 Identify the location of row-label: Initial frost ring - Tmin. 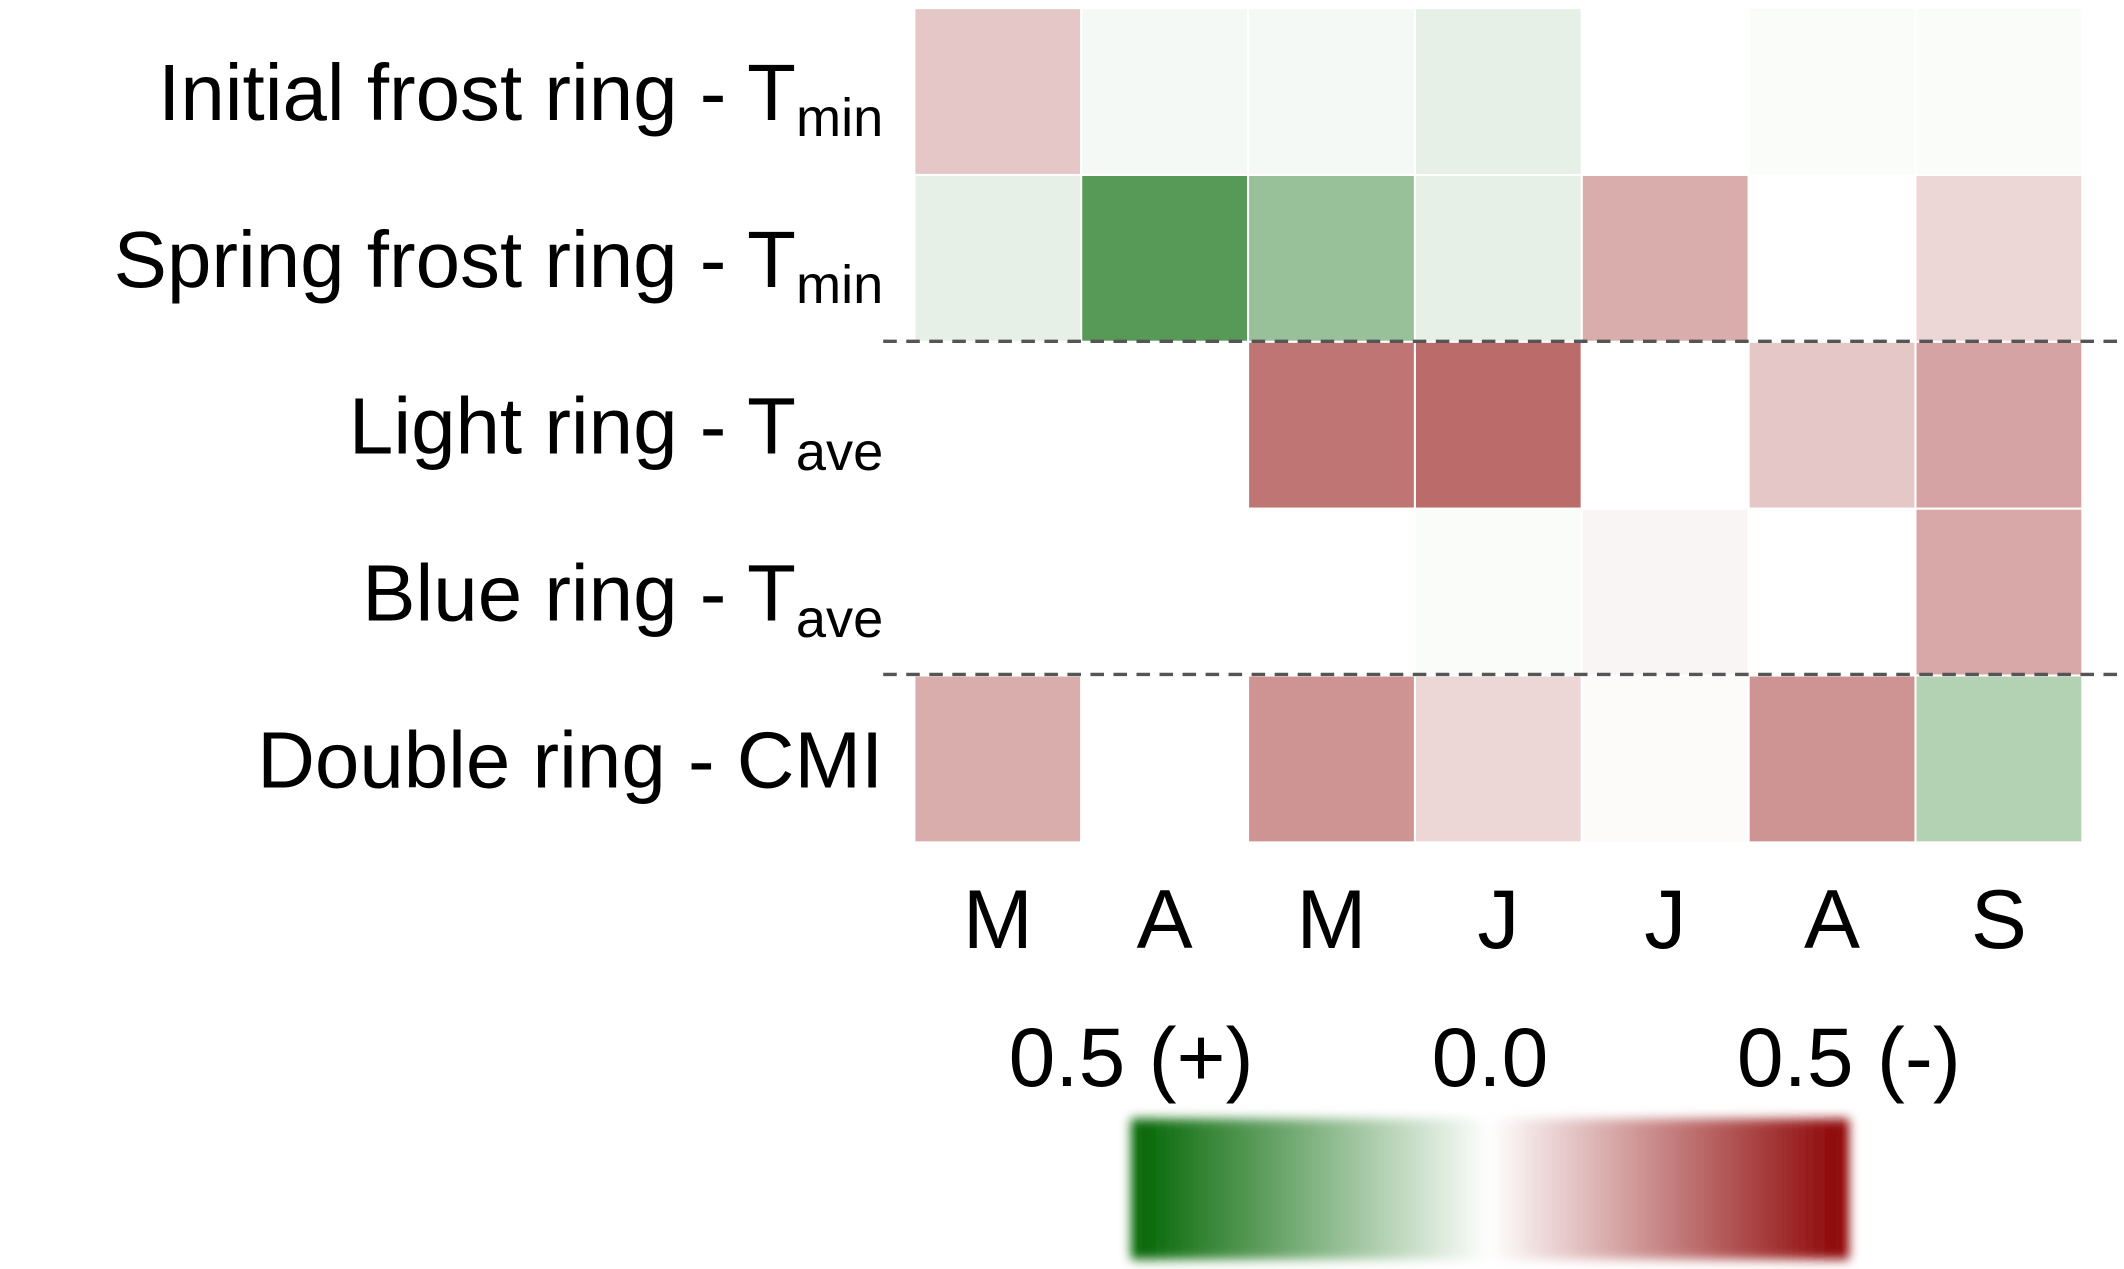
(520, 98).